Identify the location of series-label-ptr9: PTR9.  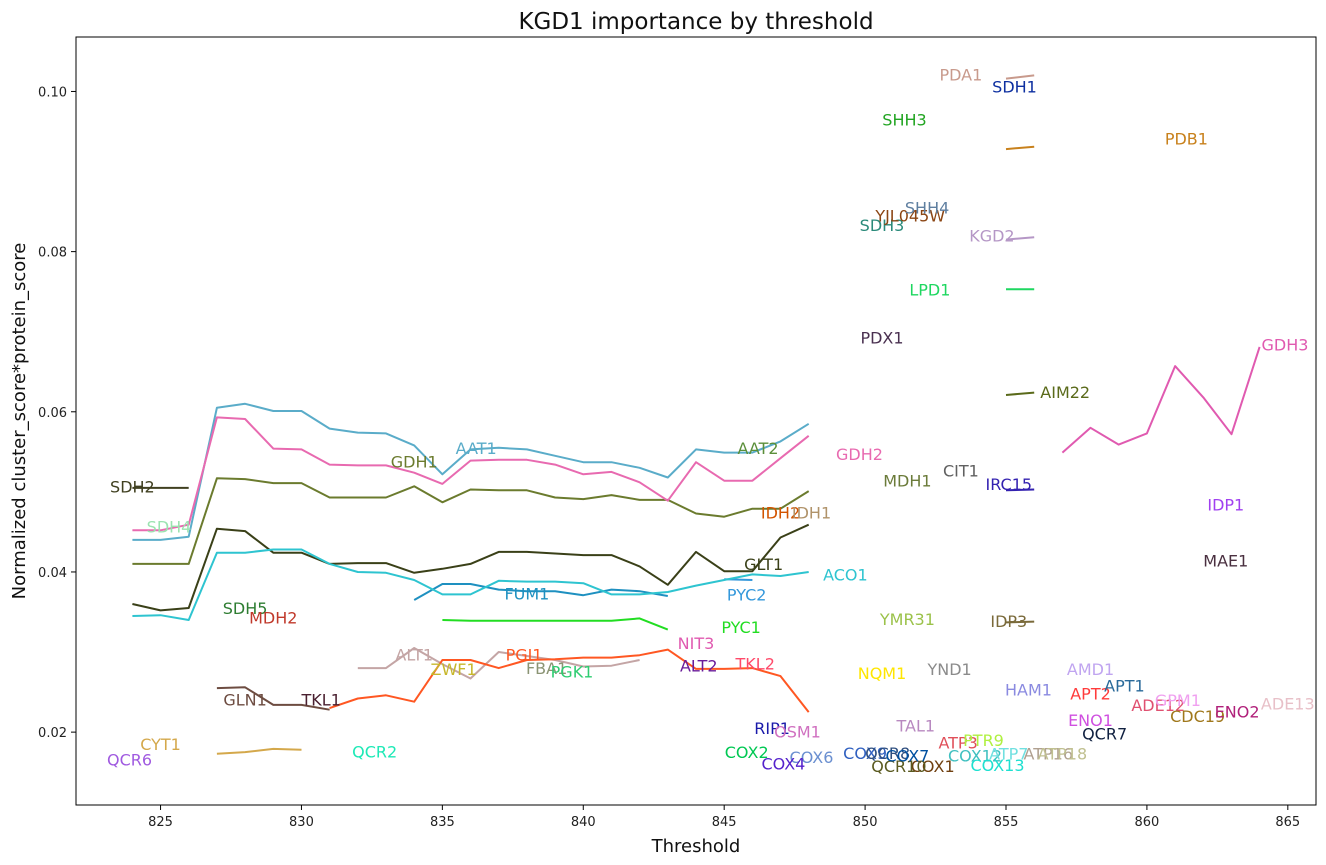
(983, 740).